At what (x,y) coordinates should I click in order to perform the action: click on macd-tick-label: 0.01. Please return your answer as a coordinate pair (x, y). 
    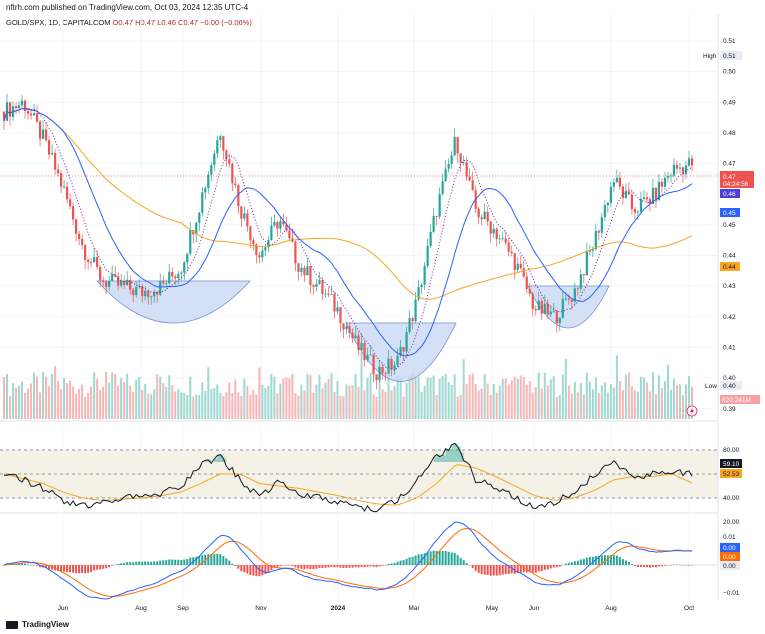
    Looking at the image, I should click on (729, 537).